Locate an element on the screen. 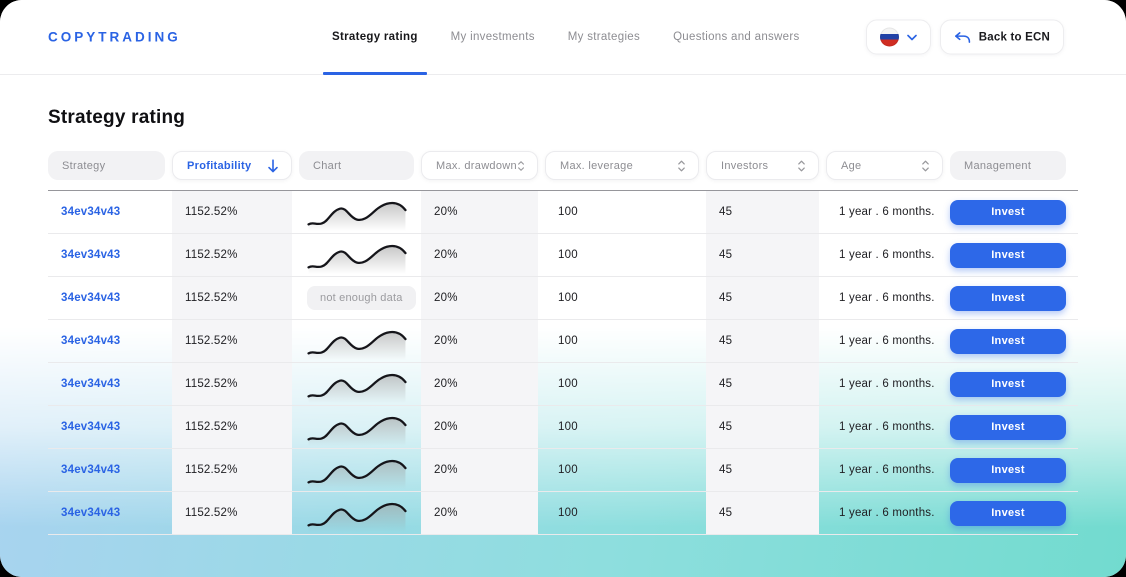  column-header-investors: Investors is located at coordinates (762, 165).